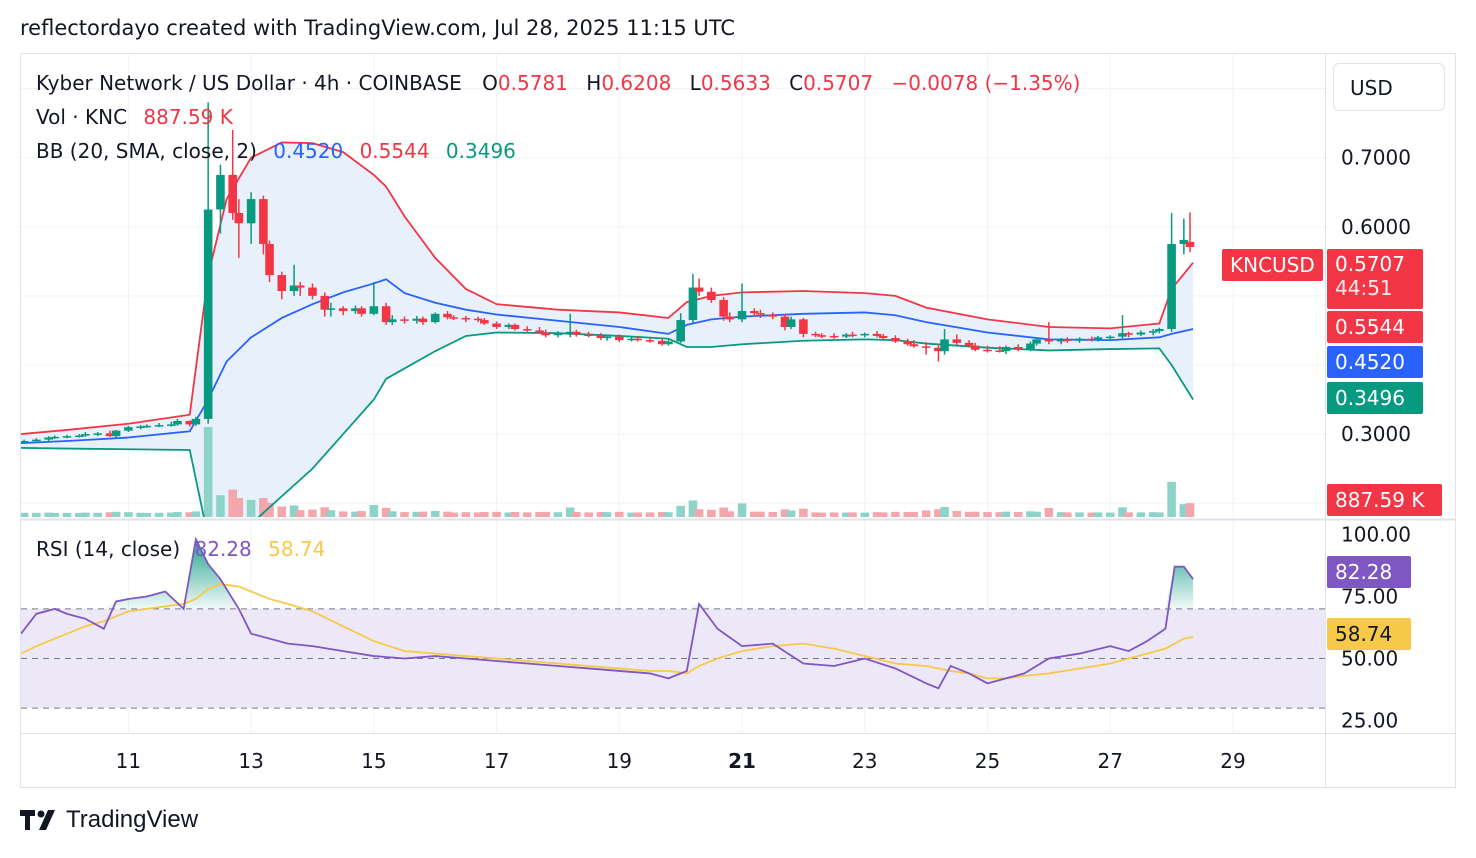 The image size is (1476, 858). Describe the element at coordinates (607, 574) in the screenshot. I see `rsi-overbought-fill` at that location.